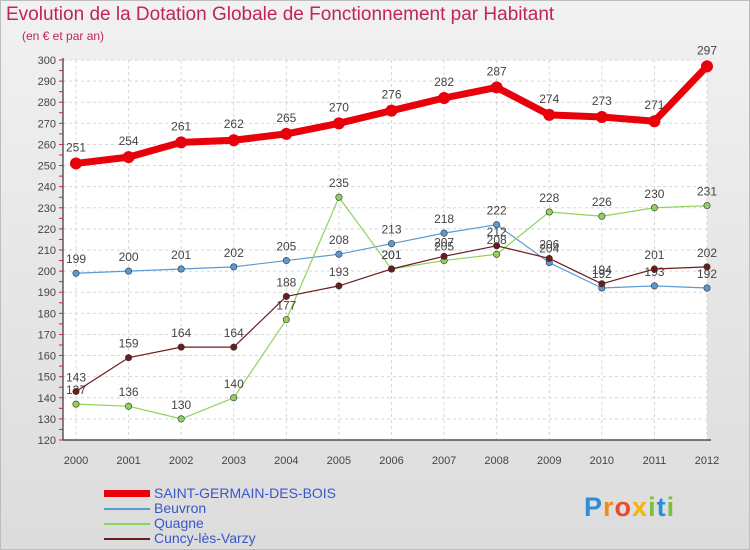  Describe the element at coordinates (234, 124) in the screenshot. I see `data-label: 262` at that location.